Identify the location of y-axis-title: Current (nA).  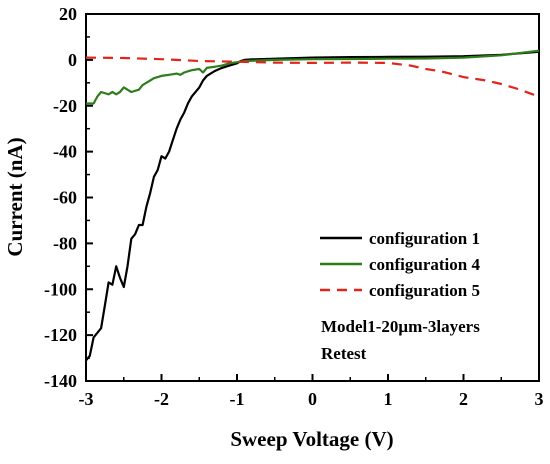
(15, 196).